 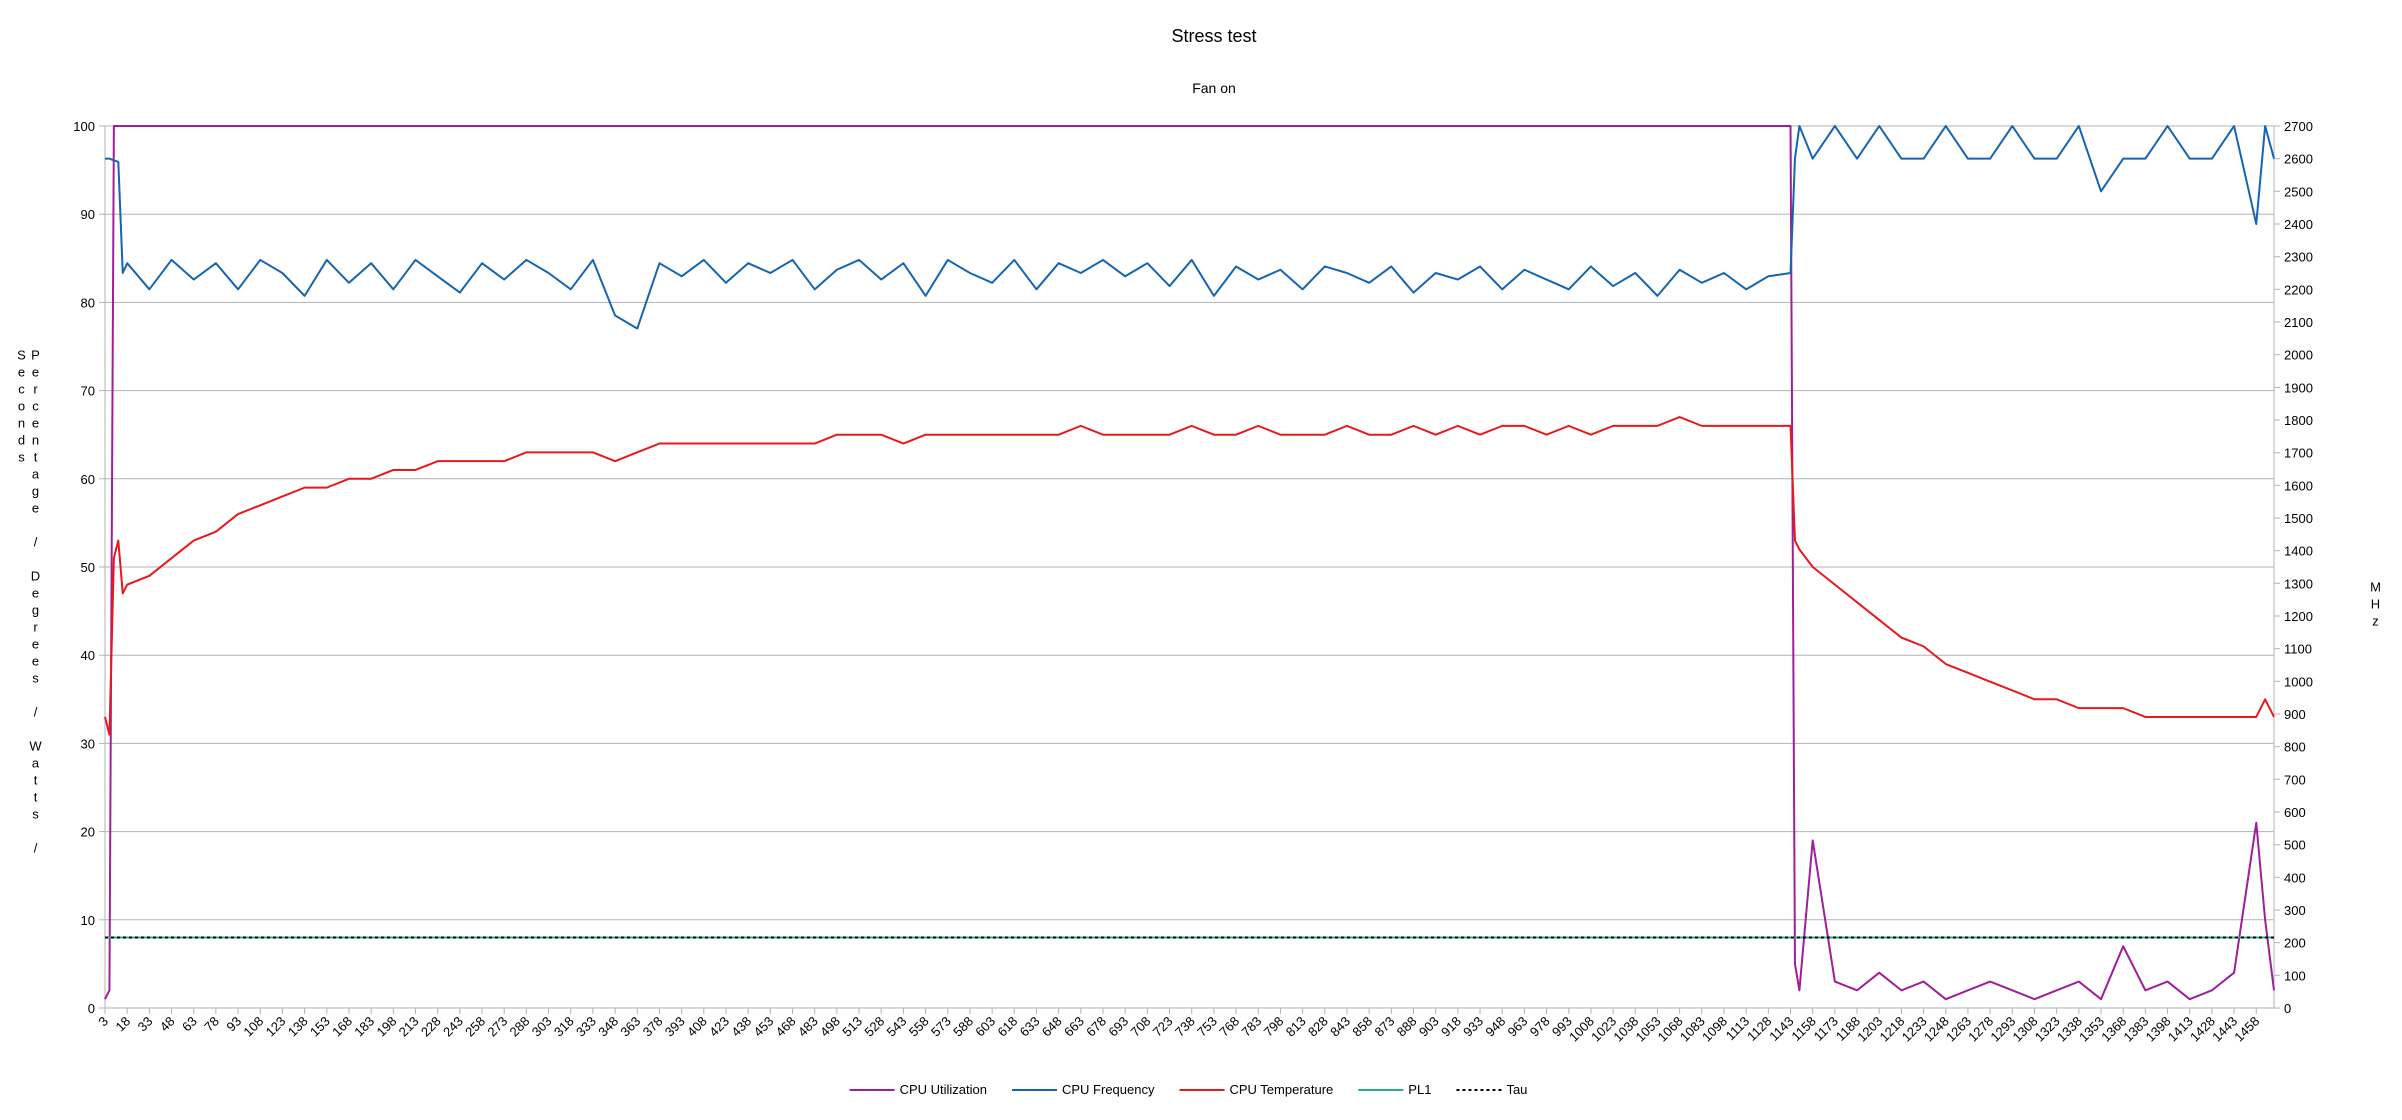 I want to click on y2-tick-label: 500, so click(x=2295, y=845).